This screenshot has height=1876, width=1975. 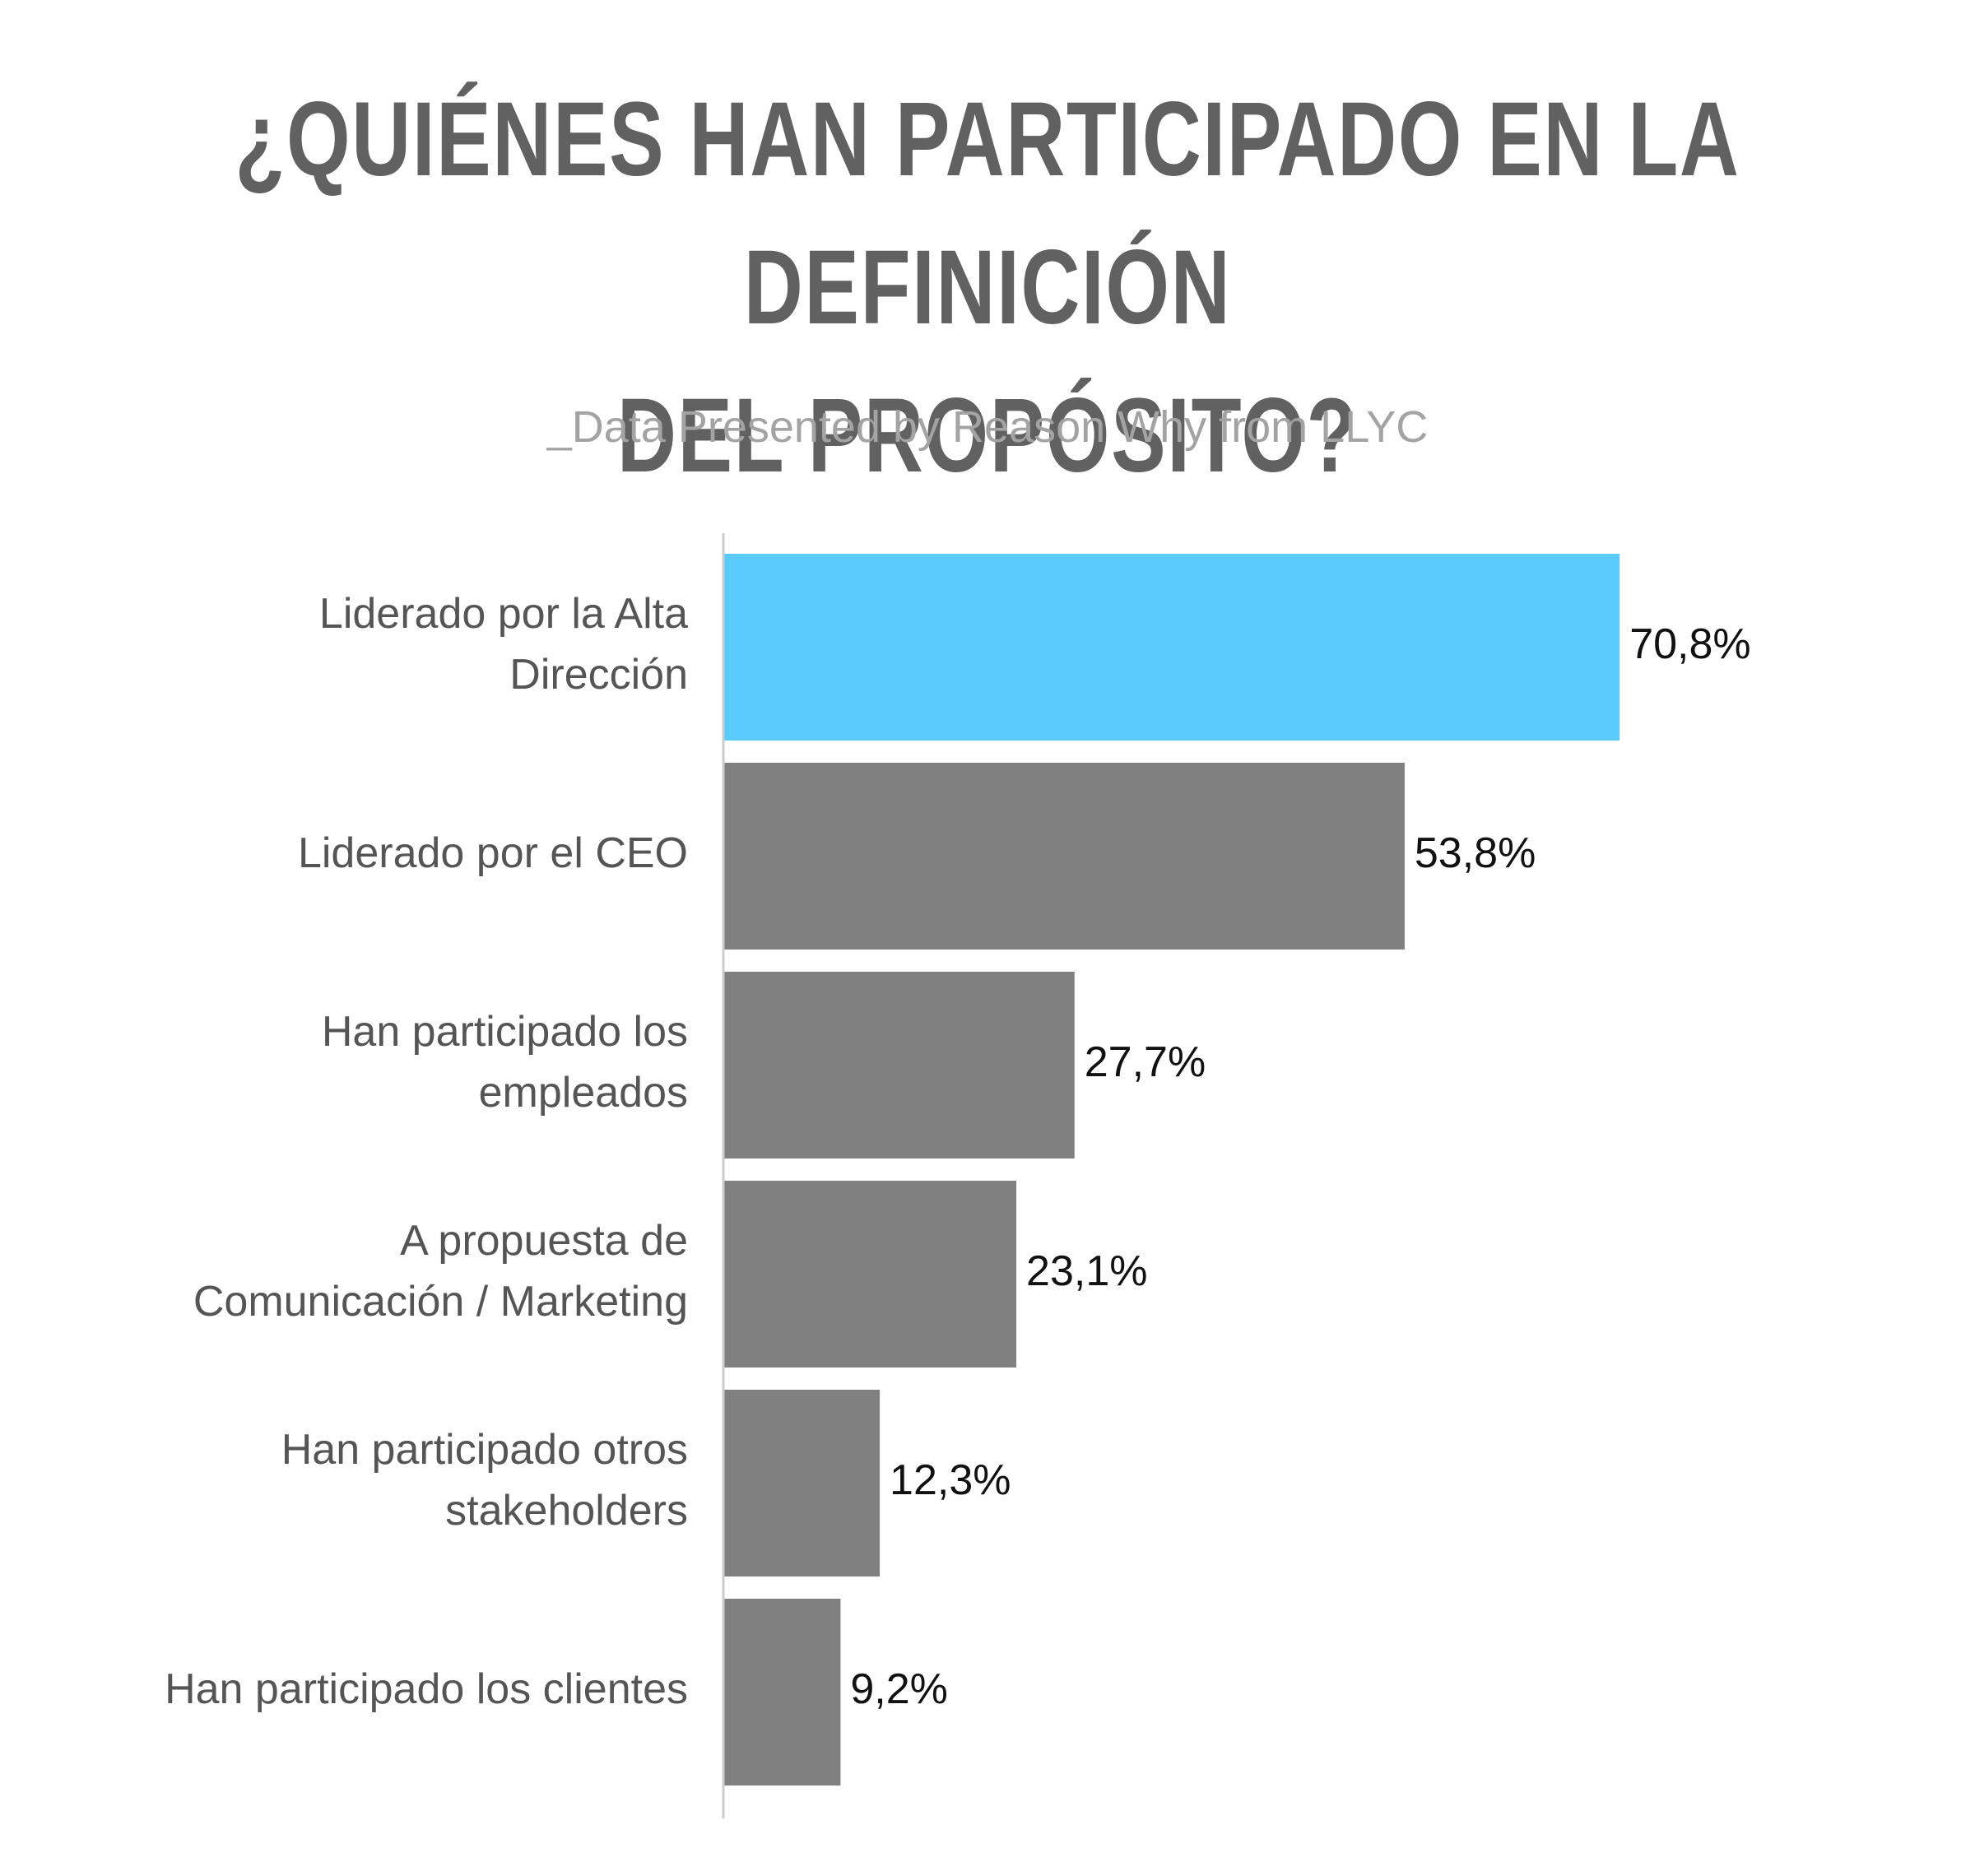 I want to click on value-label-6: 9,2%, so click(x=899, y=1689).